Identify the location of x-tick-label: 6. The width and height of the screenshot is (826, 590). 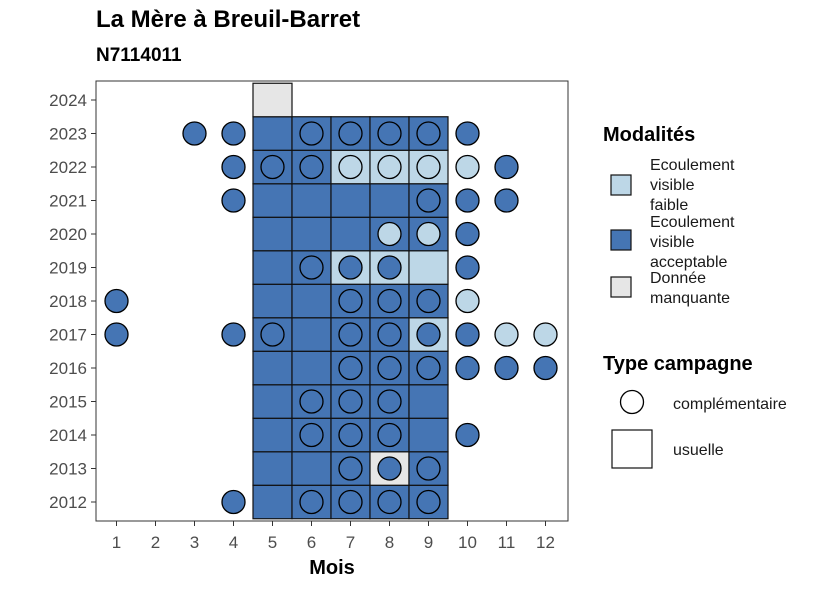
(311, 542).